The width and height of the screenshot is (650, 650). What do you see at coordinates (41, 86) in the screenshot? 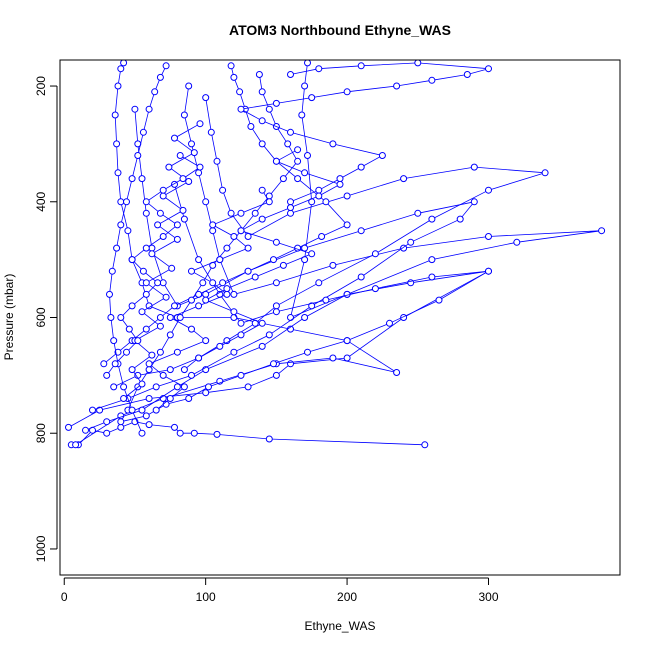
I see `y-tick-label: 200` at bounding box center [41, 86].